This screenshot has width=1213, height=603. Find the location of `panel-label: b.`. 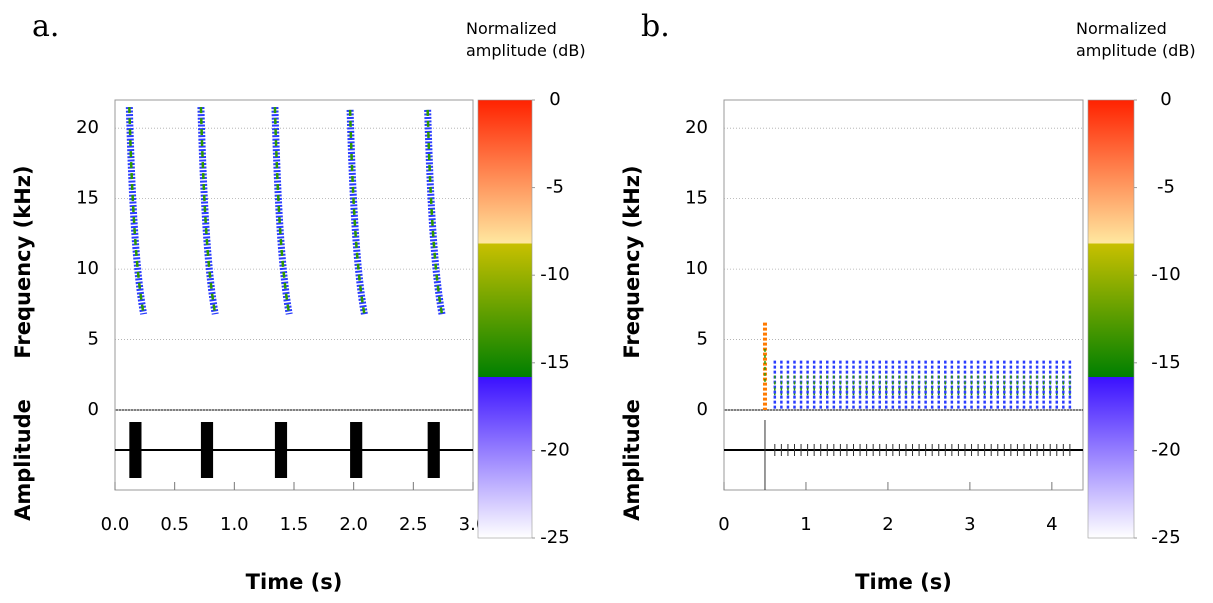

panel-label: b. is located at coordinates (655, 26).